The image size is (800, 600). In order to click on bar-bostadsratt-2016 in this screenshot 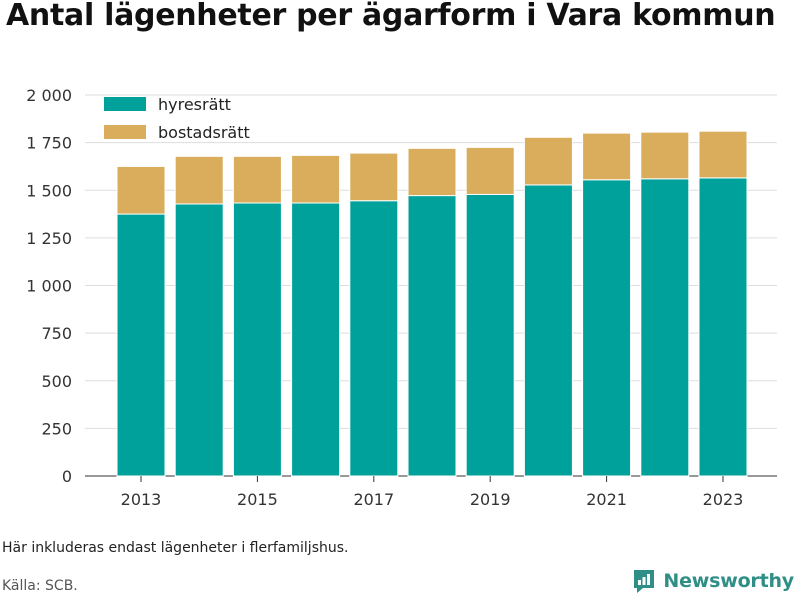, I will do `click(316, 179)`.